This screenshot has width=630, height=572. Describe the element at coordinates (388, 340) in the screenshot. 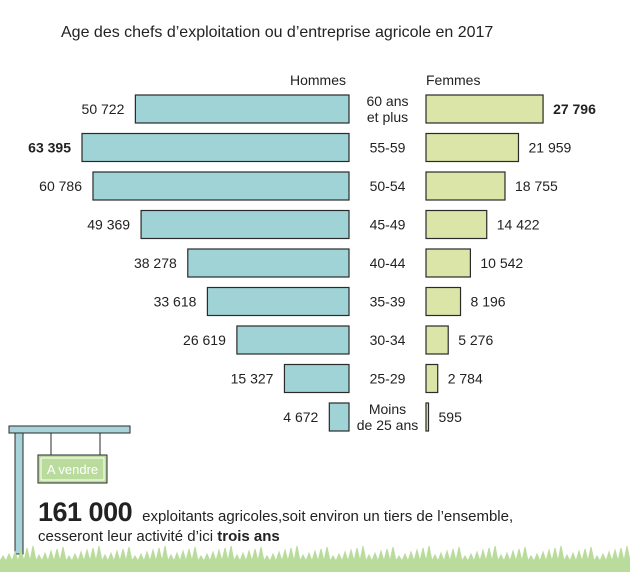

I see `category-label-6: 30-34` at that location.